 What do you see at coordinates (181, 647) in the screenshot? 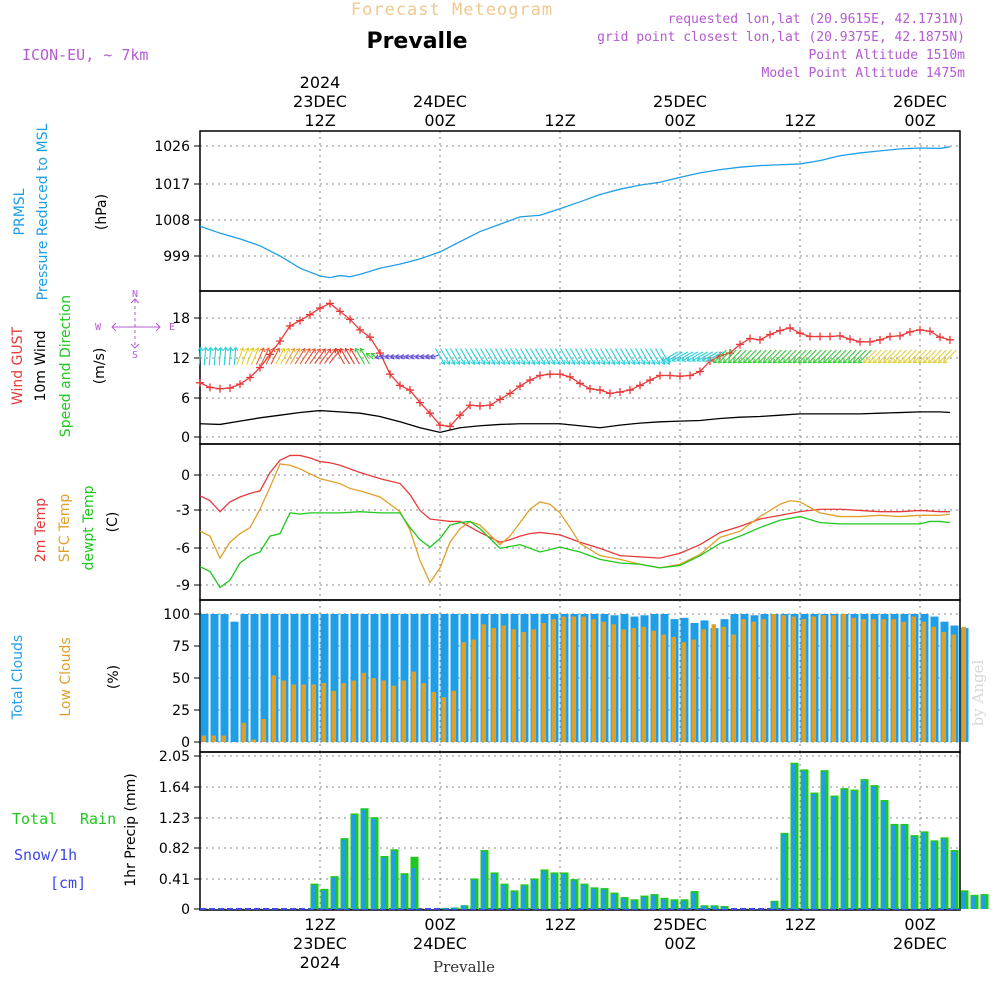
I see `y-tick-label: 75` at bounding box center [181, 647].